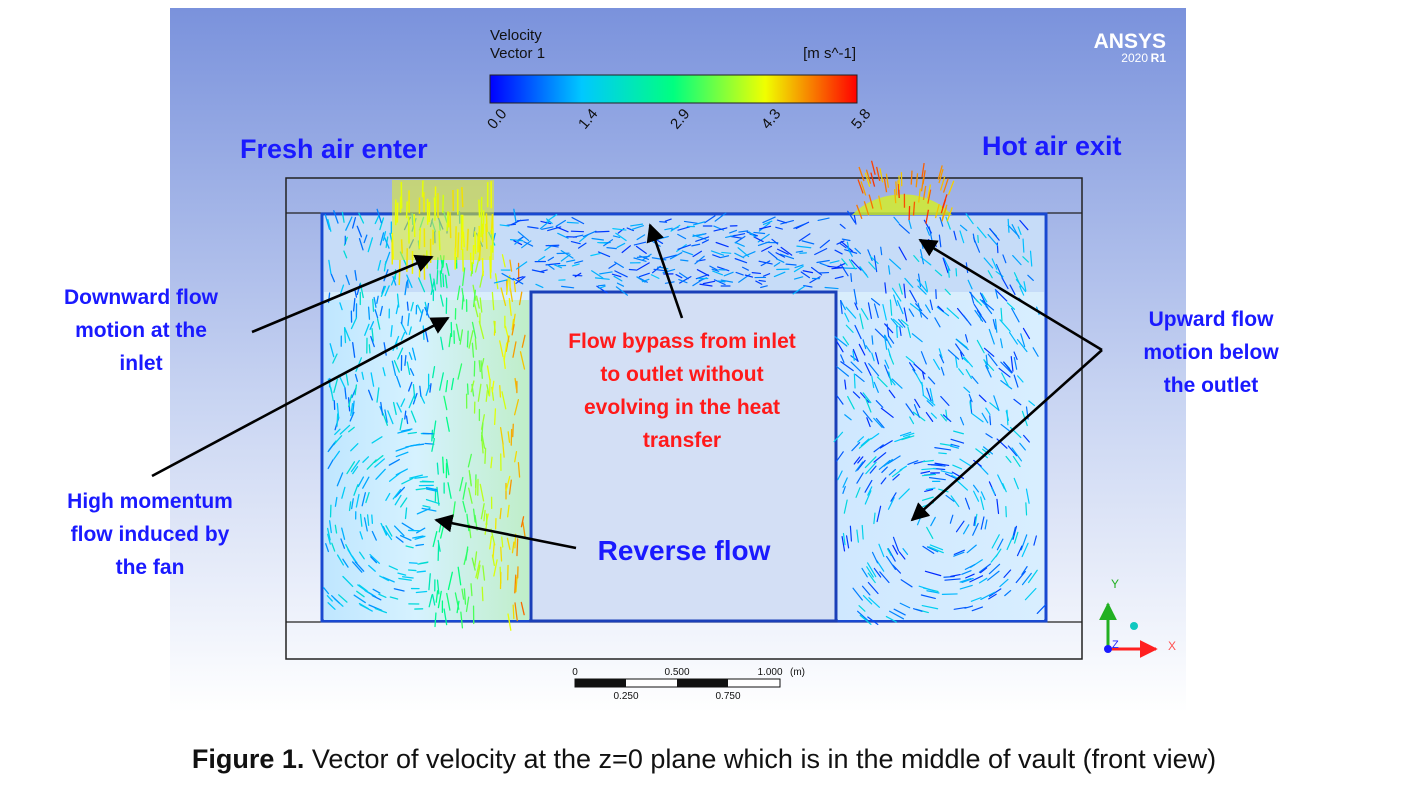  I want to click on scale-label: 0.500, so click(676, 672).